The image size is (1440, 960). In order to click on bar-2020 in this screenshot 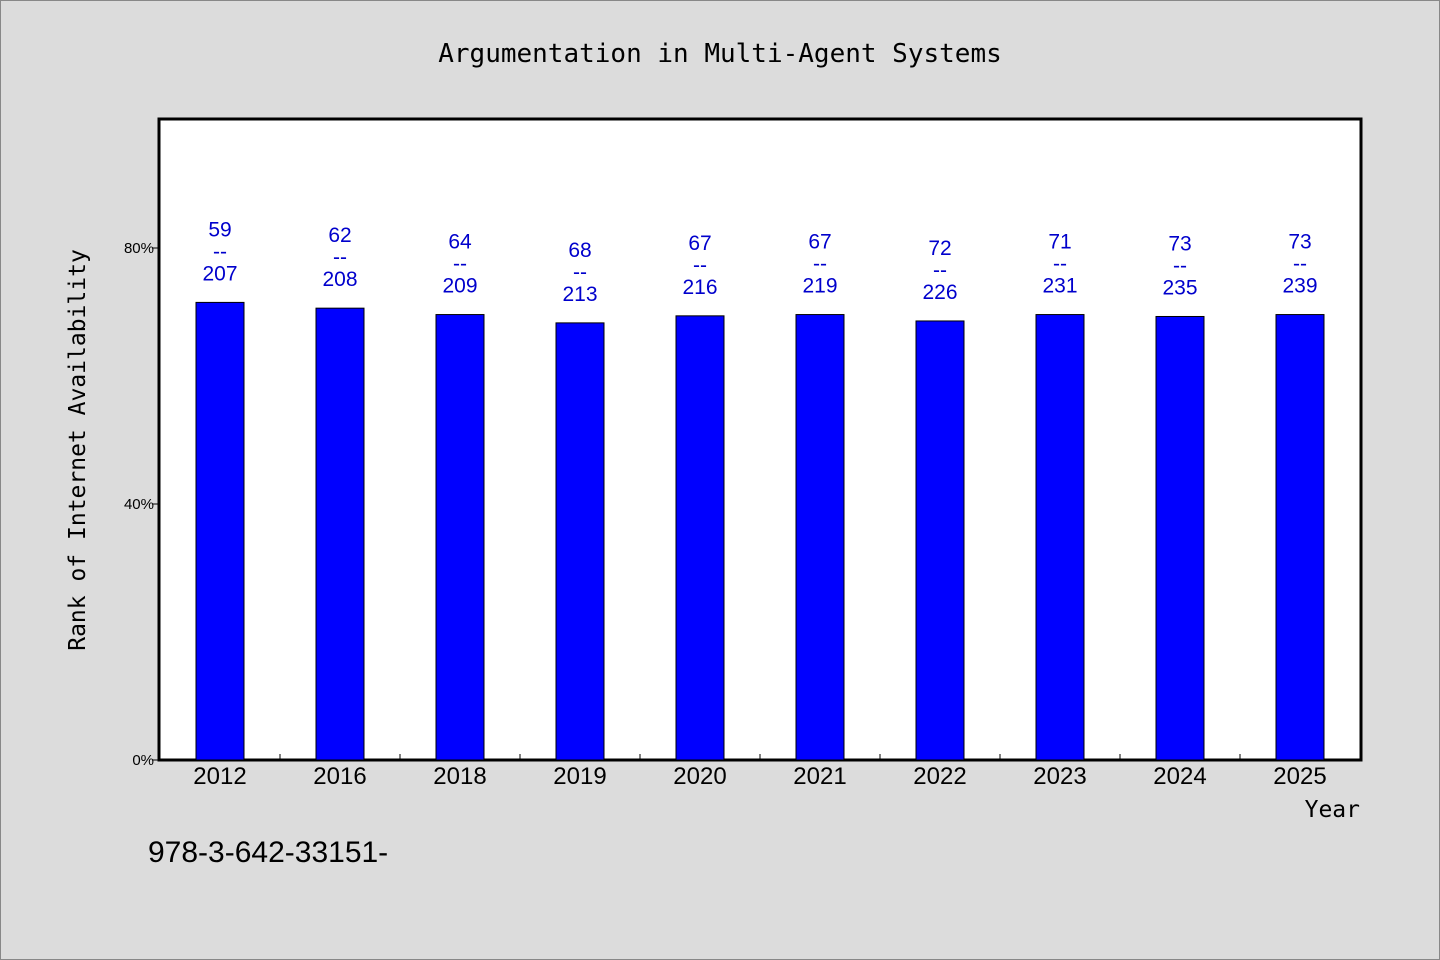, I will do `click(700, 538)`.